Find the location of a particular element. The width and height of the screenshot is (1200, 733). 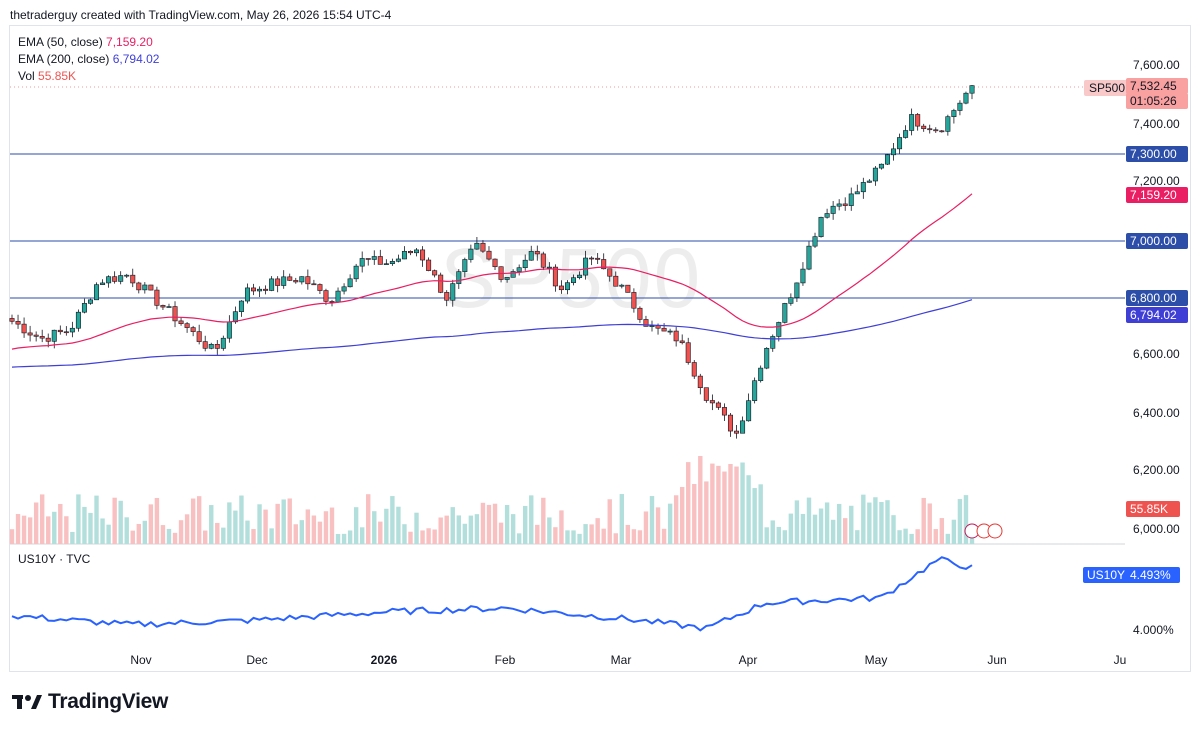

legend-ema50-label: EMA (50, close) is located at coordinates (60, 42).